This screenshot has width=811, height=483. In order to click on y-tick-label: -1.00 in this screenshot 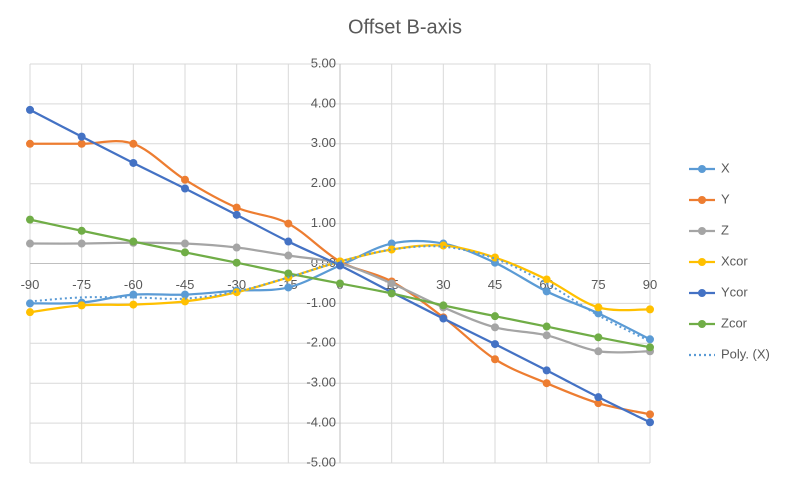, I will do `click(321, 302)`.